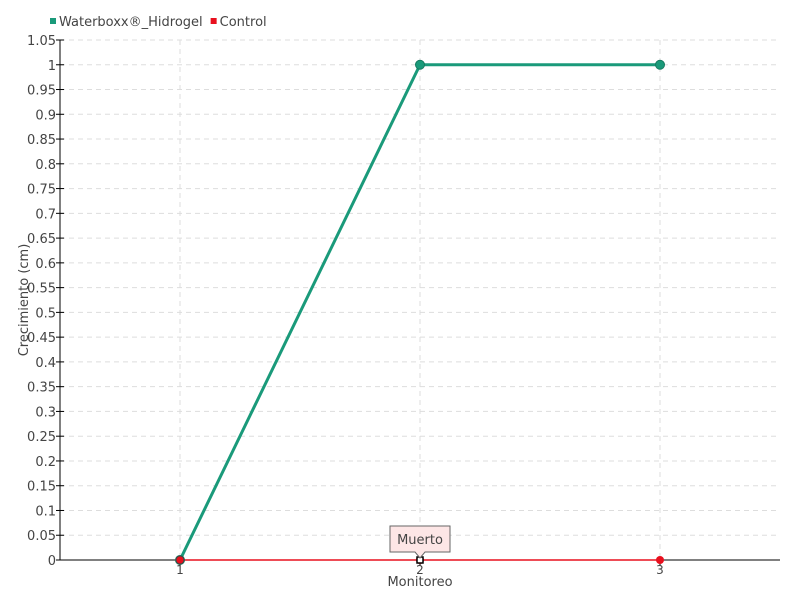  I want to click on y-tick-label: 0.7, so click(45, 214).